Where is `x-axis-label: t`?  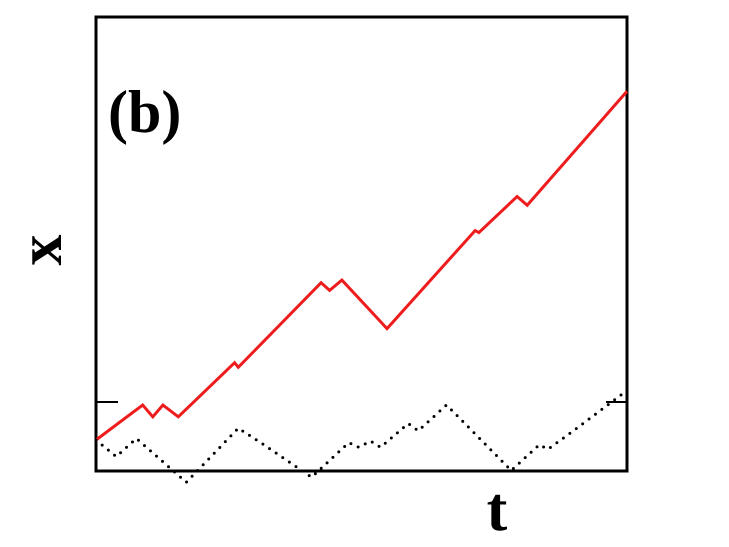 x-axis-label: t is located at coordinates (497, 510).